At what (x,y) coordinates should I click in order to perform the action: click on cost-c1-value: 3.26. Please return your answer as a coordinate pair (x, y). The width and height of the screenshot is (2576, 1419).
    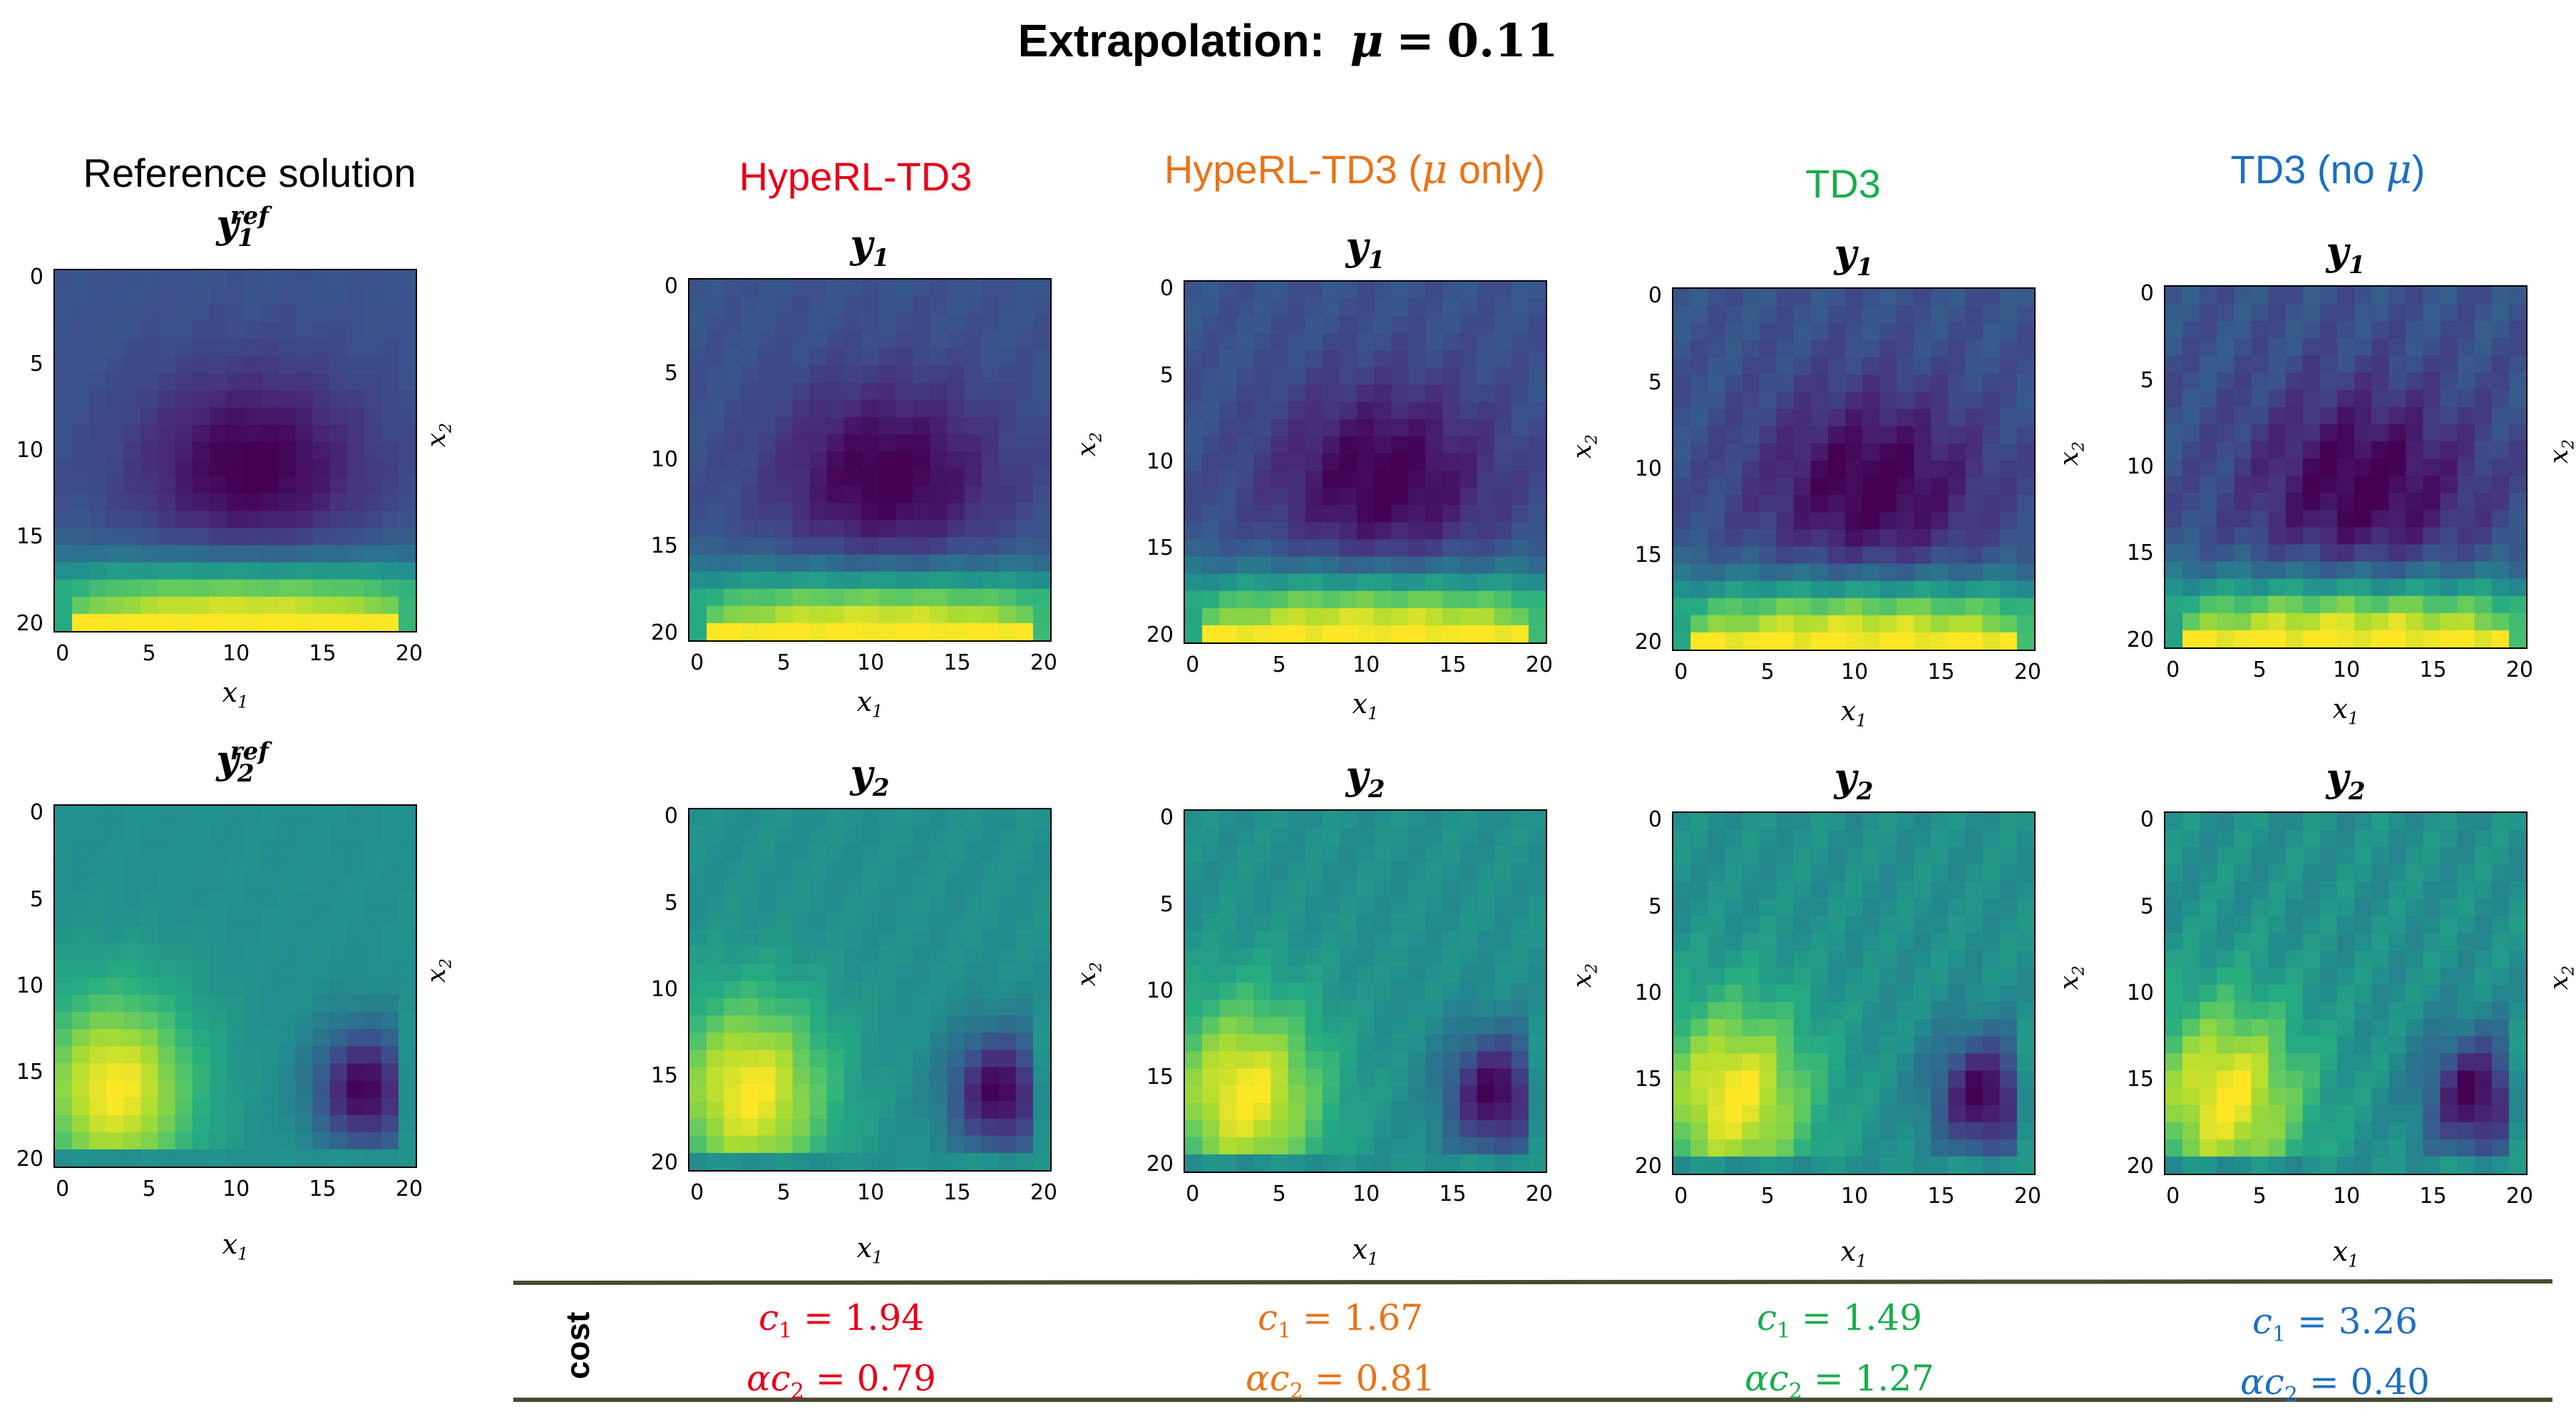
    Looking at the image, I should click on (2378, 1321).